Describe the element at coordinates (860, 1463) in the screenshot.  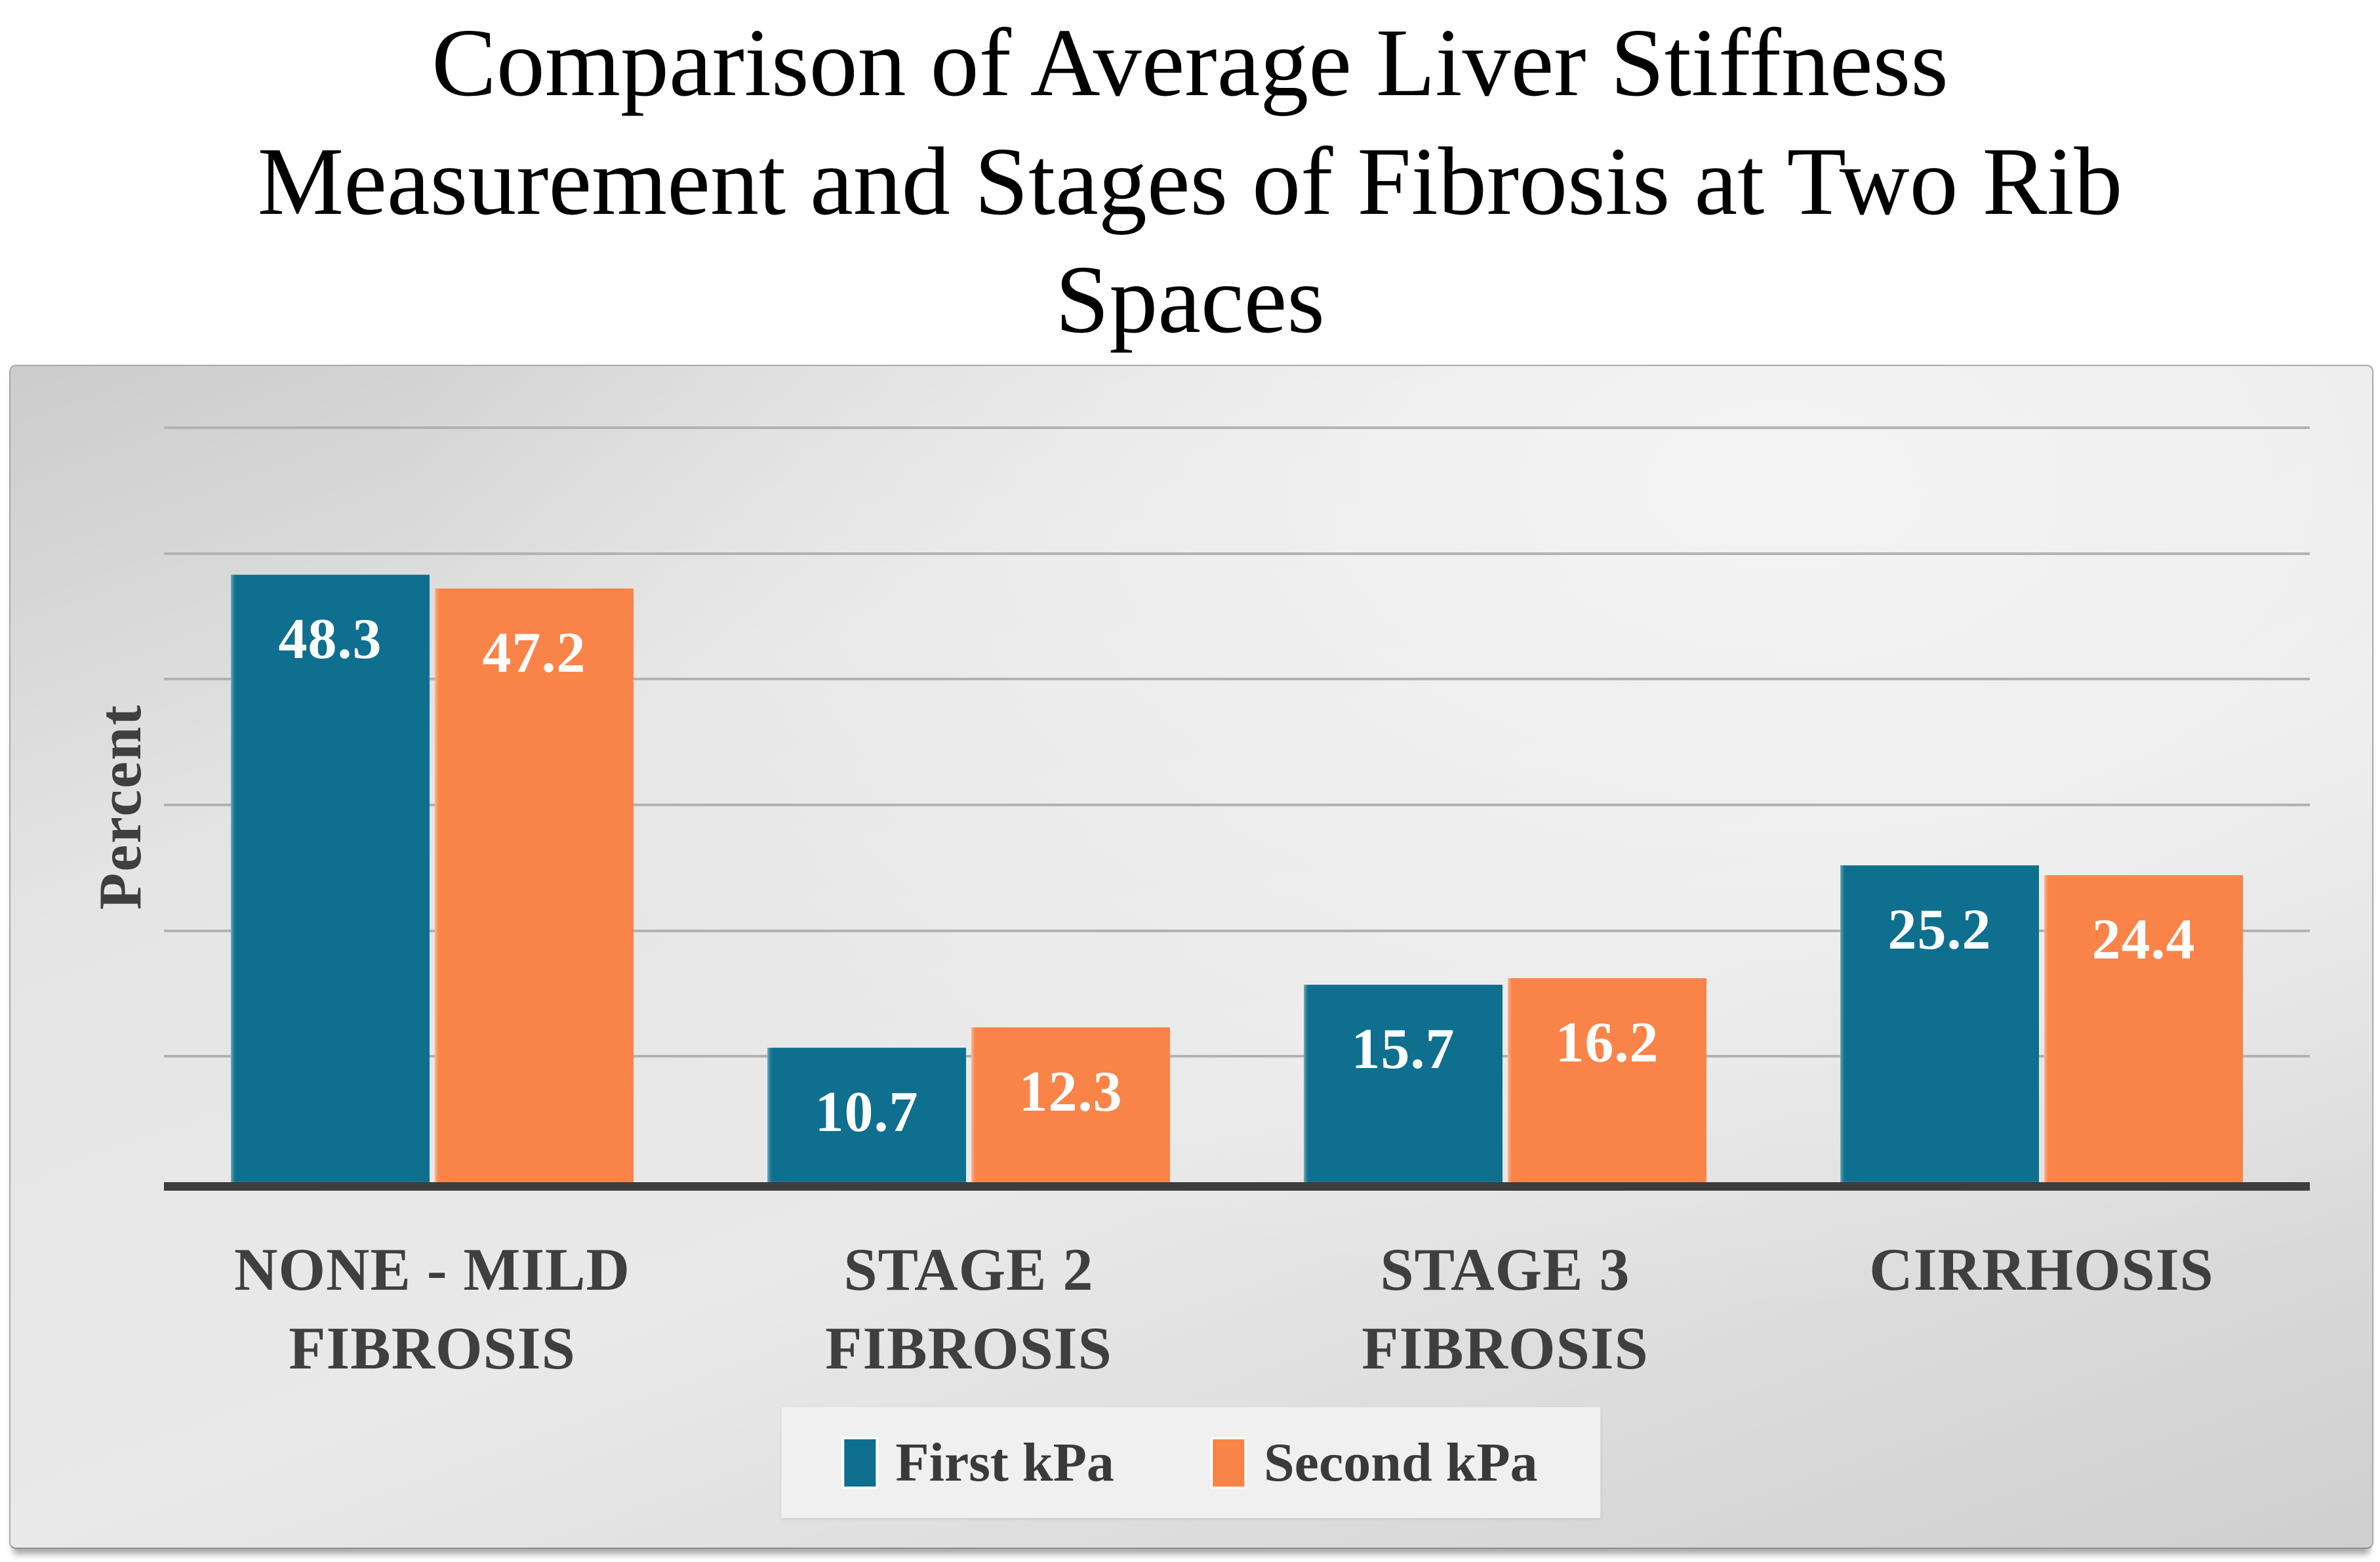
I see `first-kpa-swatch-icon` at that location.